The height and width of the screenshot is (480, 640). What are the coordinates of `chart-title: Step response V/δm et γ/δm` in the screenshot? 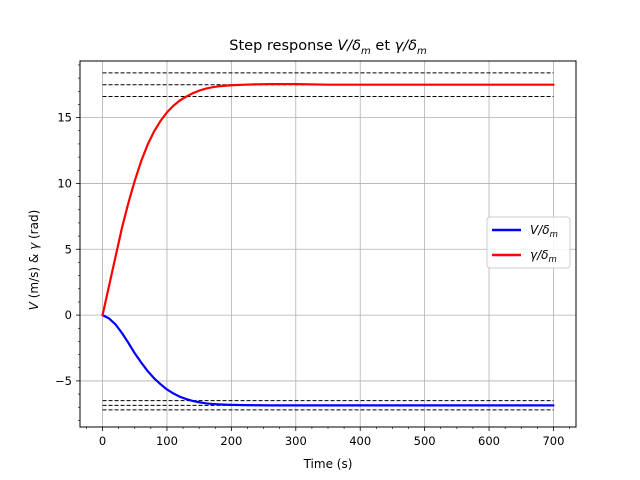 It's located at (328, 47).